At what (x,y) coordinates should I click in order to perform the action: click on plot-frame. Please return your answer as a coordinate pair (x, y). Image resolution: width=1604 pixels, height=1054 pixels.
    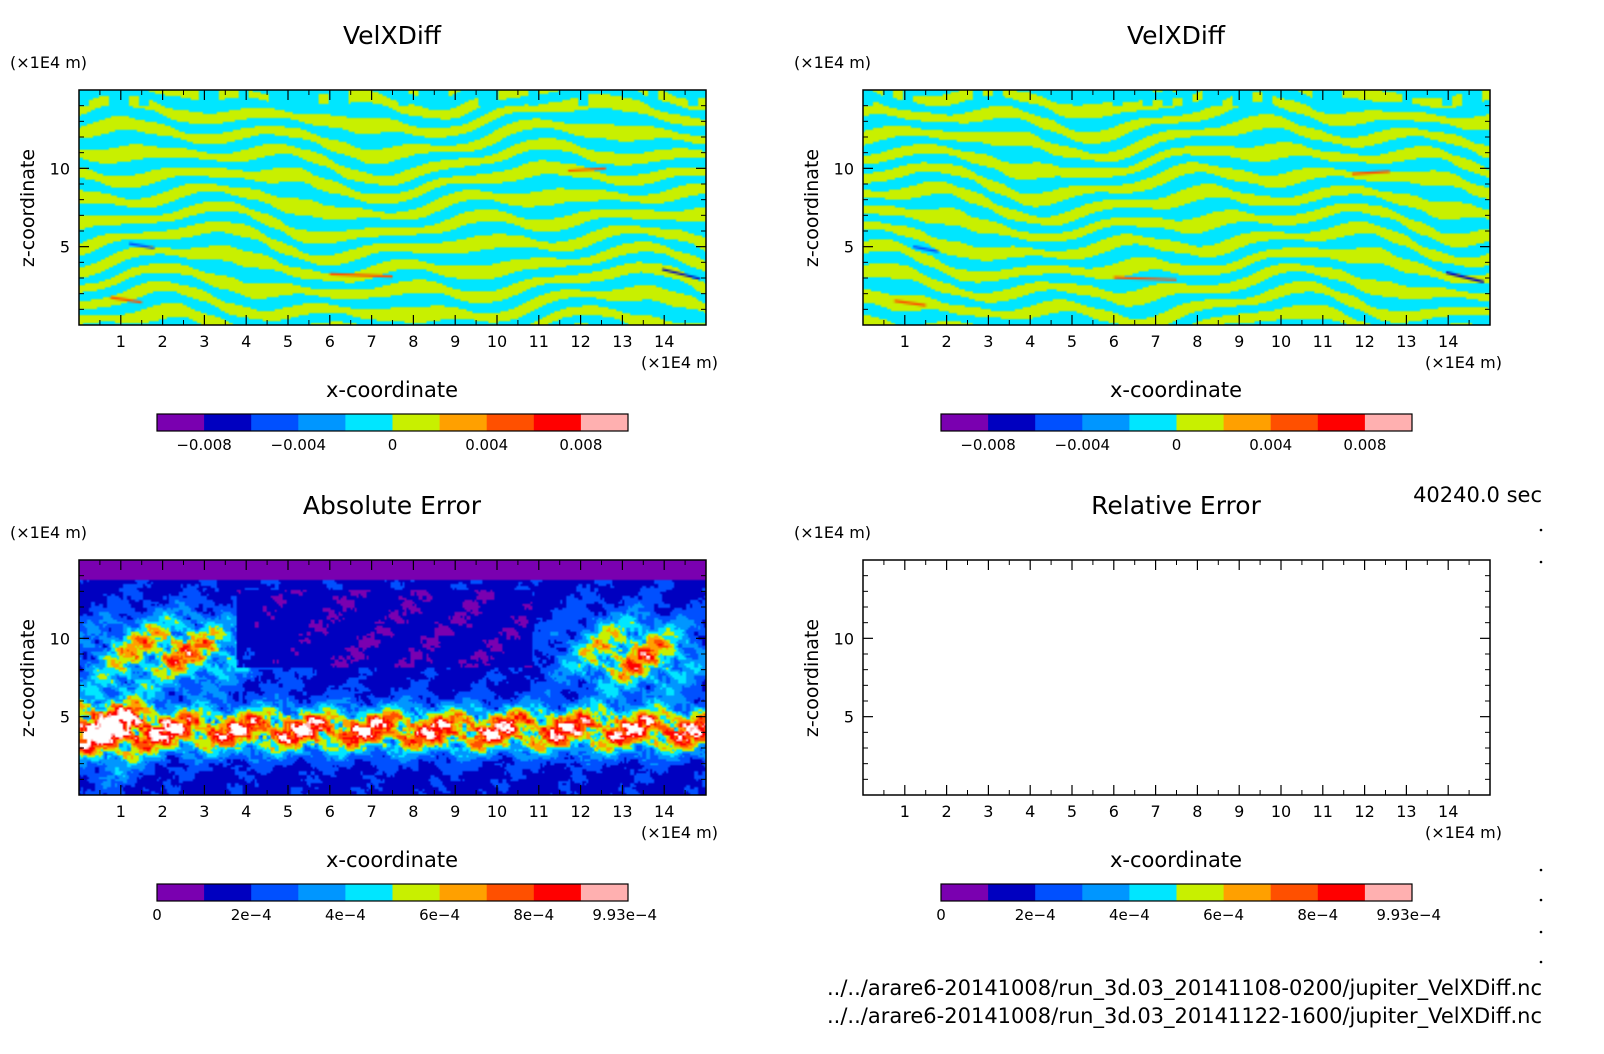
    Looking at the image, I should click on (1176, 677).